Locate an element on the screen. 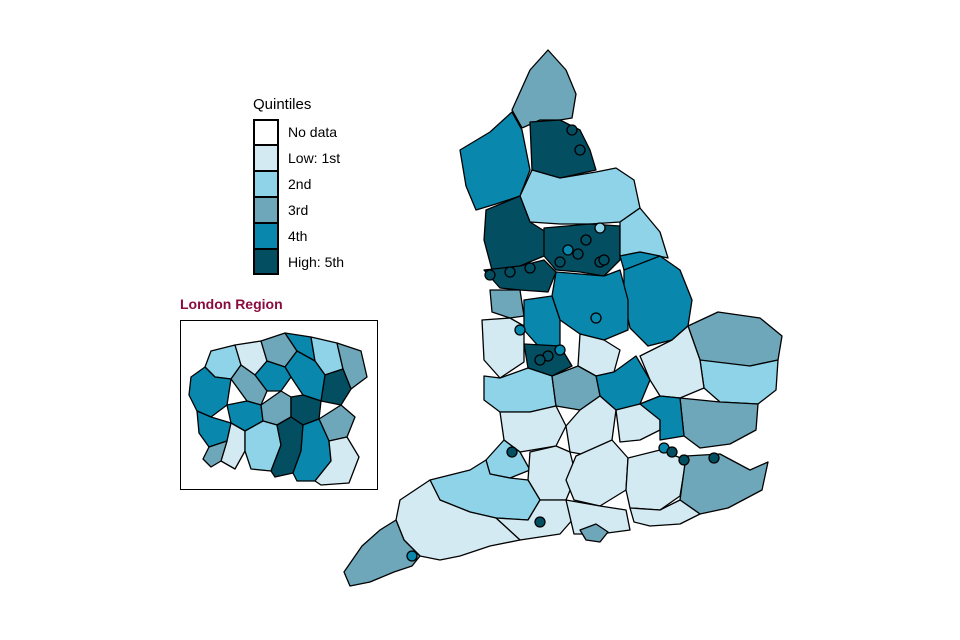  legend-item: Low: 1st is located at coordinates (298, 158).